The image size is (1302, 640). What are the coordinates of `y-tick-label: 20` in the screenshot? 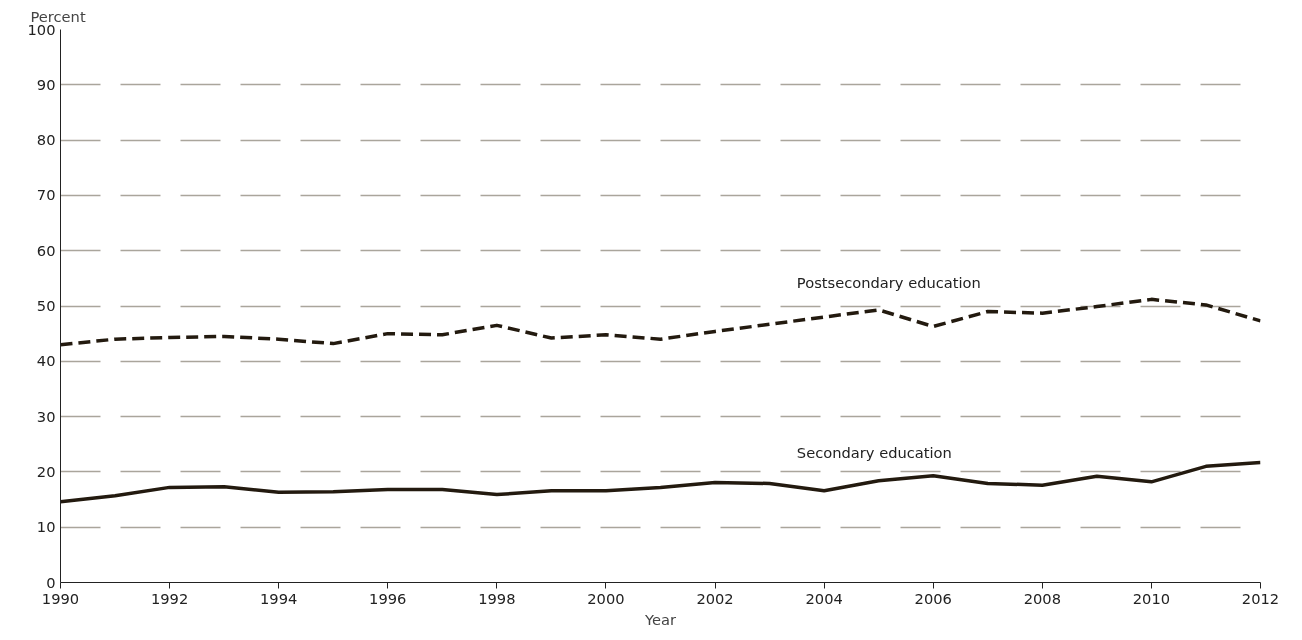 It's located at (46, 471).